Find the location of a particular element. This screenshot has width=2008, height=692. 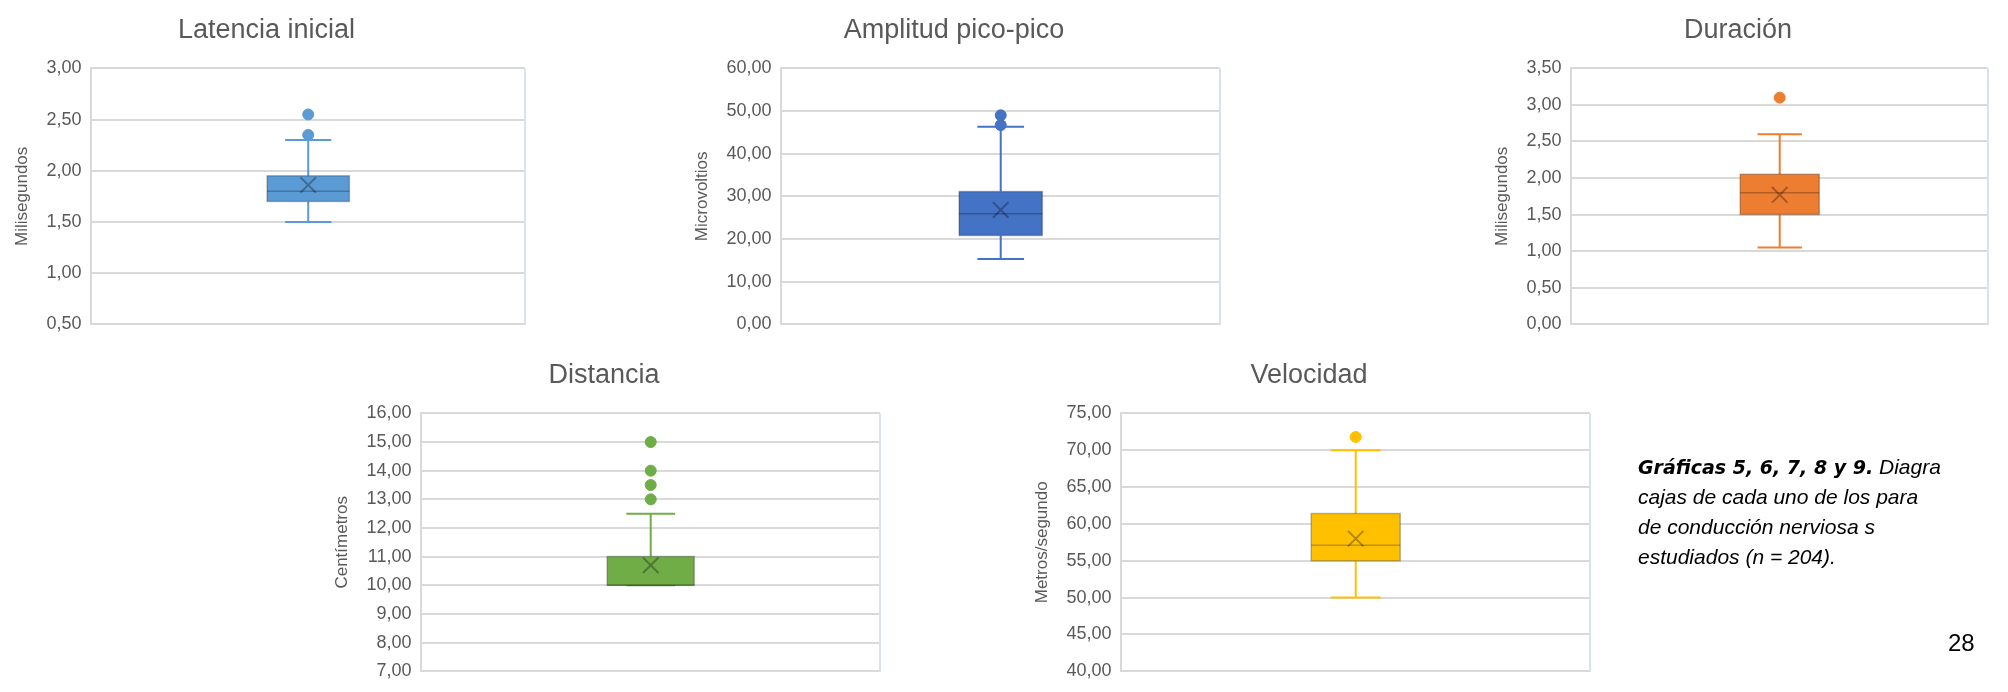

y-tick-label: 30,00 is located at coordinates (749, 195).